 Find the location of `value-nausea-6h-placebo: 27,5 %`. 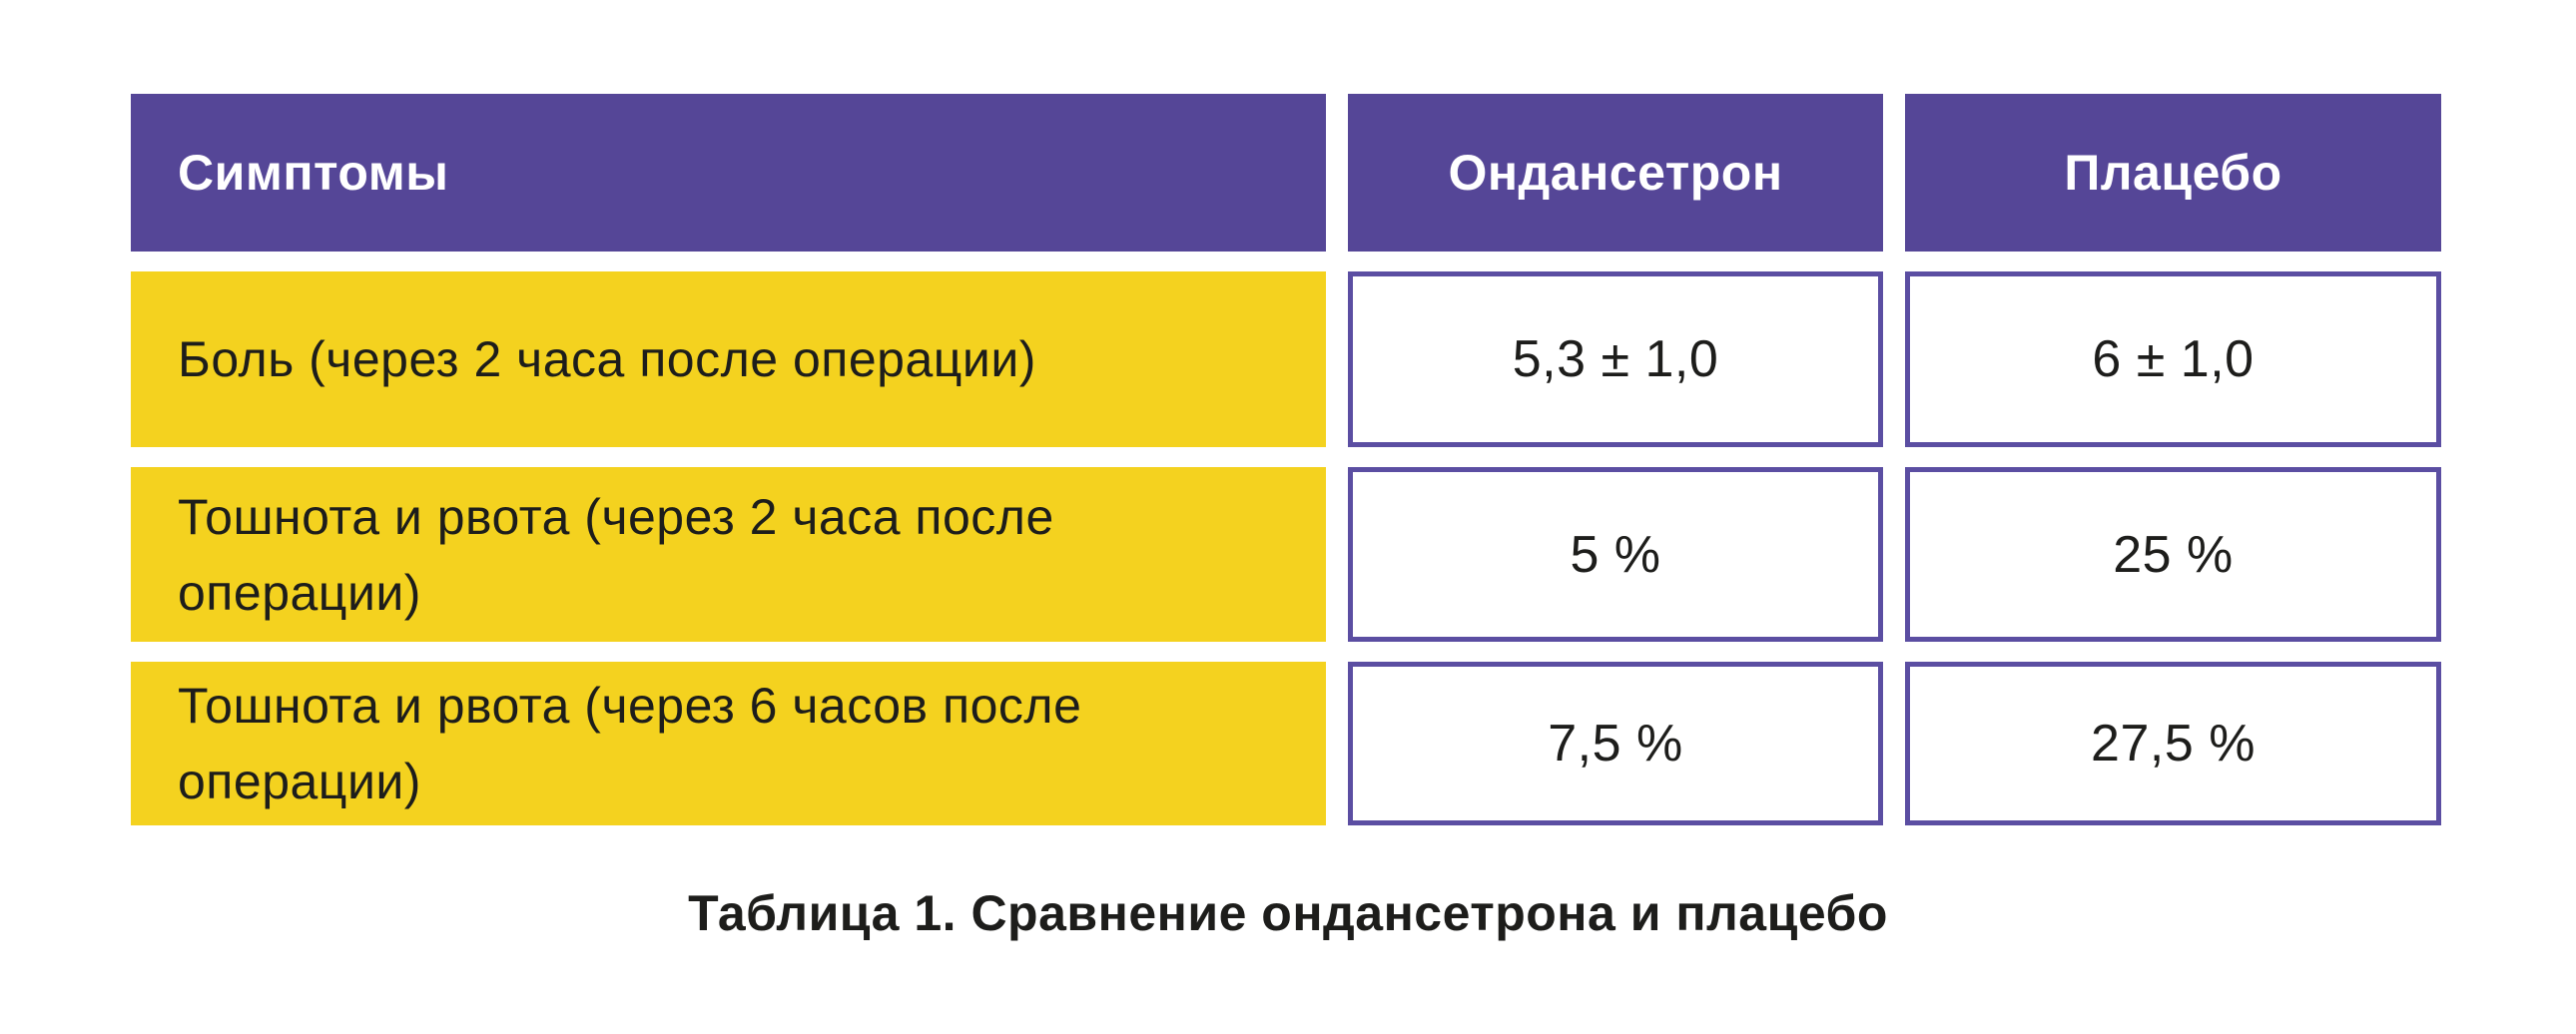

value-nausea-6h-placebo: 27,5 % is located at coordinates (2173, 743).